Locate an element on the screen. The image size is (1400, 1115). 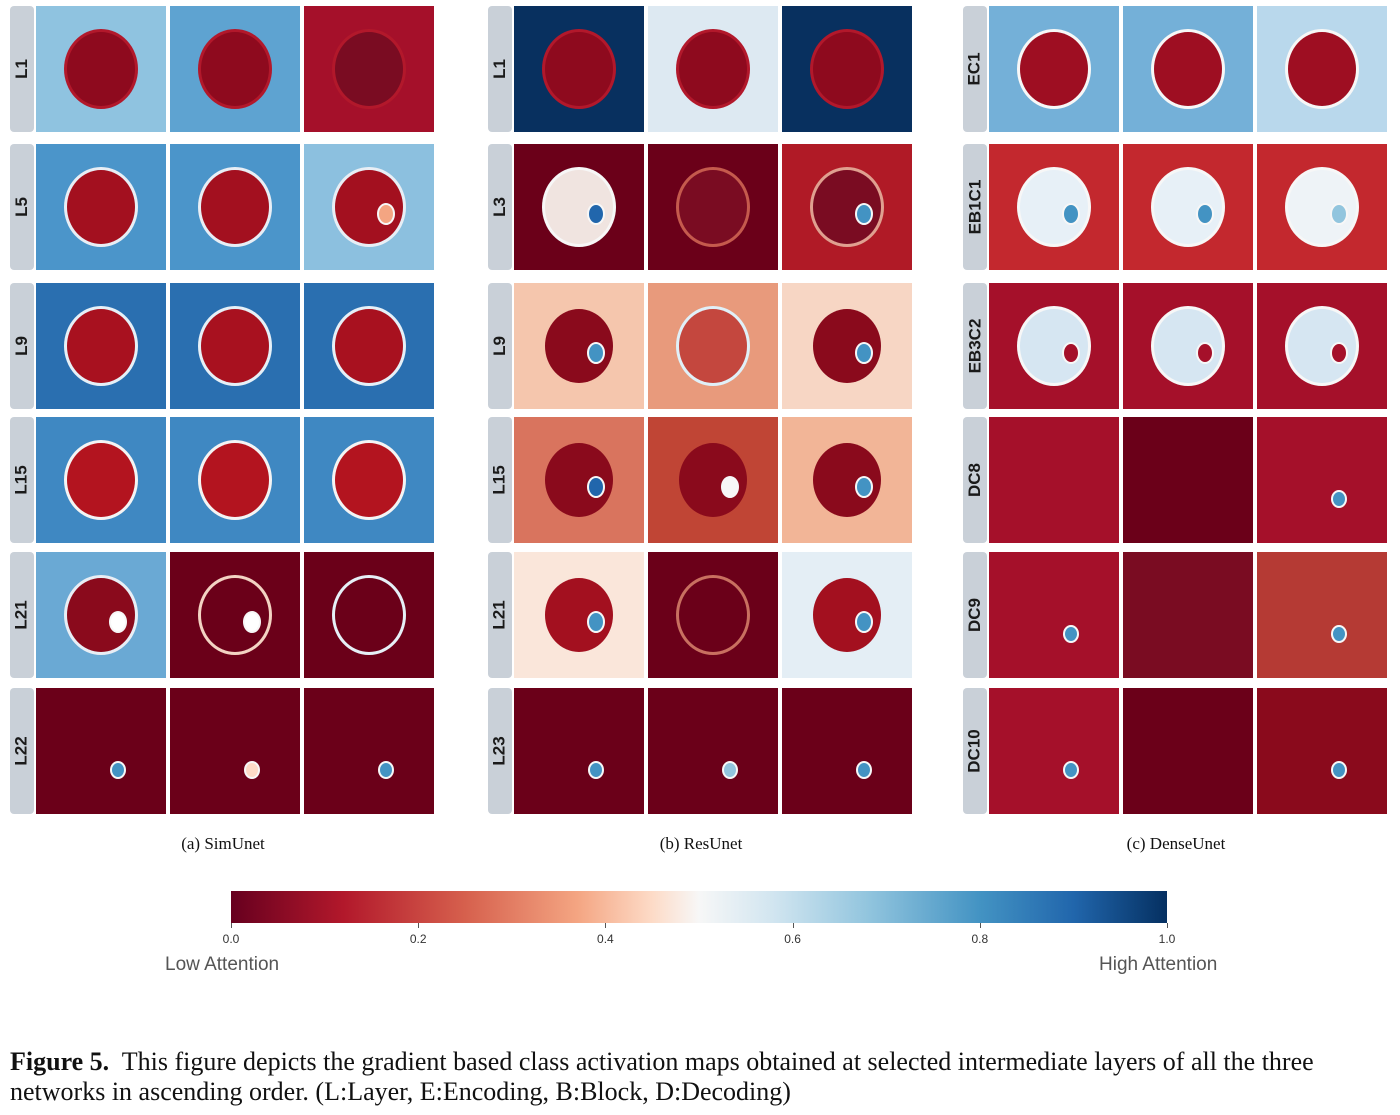
row-label: L23 is located at coordinates (500, 751).